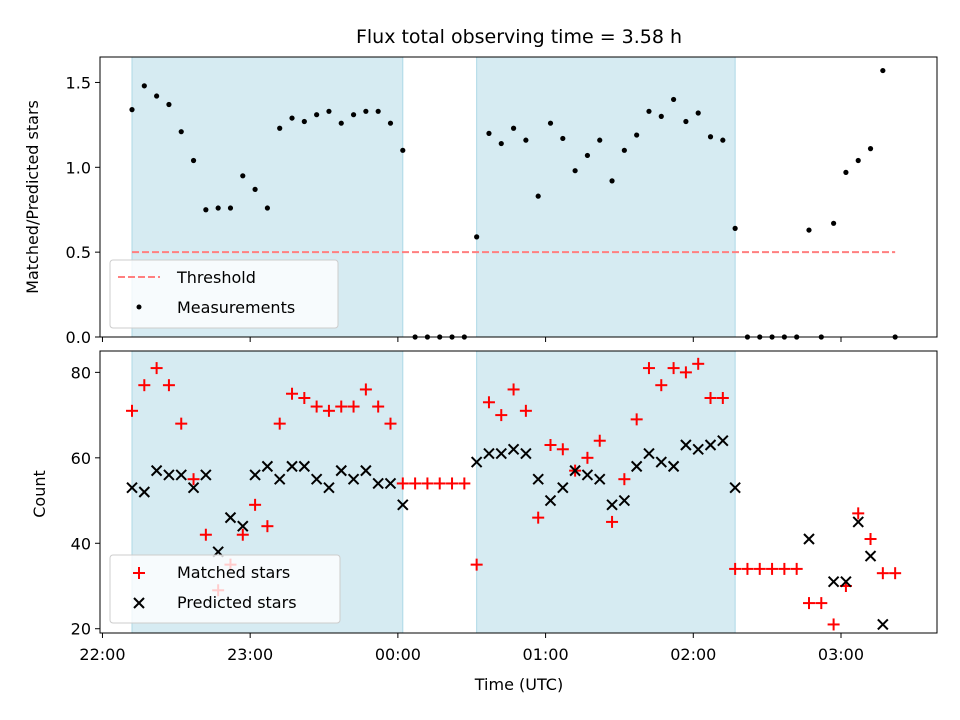 The height and width of the screenshot is (720, 960). What do you see at coordinates (250, 654) in the screenshot?
I see `x-tick-label: 23:00` at bounding box center [250, 654].